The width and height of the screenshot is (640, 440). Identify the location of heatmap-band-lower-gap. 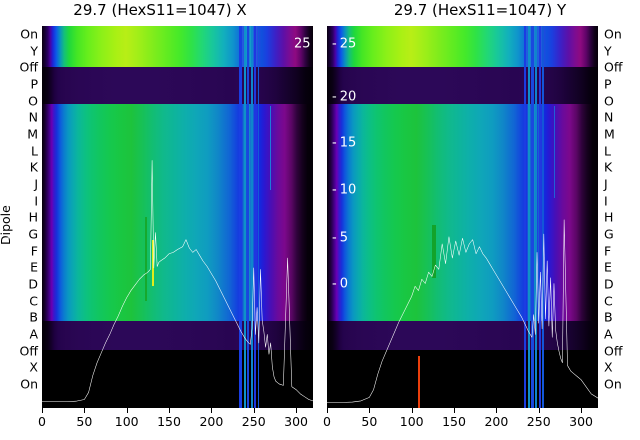
(177, 335).